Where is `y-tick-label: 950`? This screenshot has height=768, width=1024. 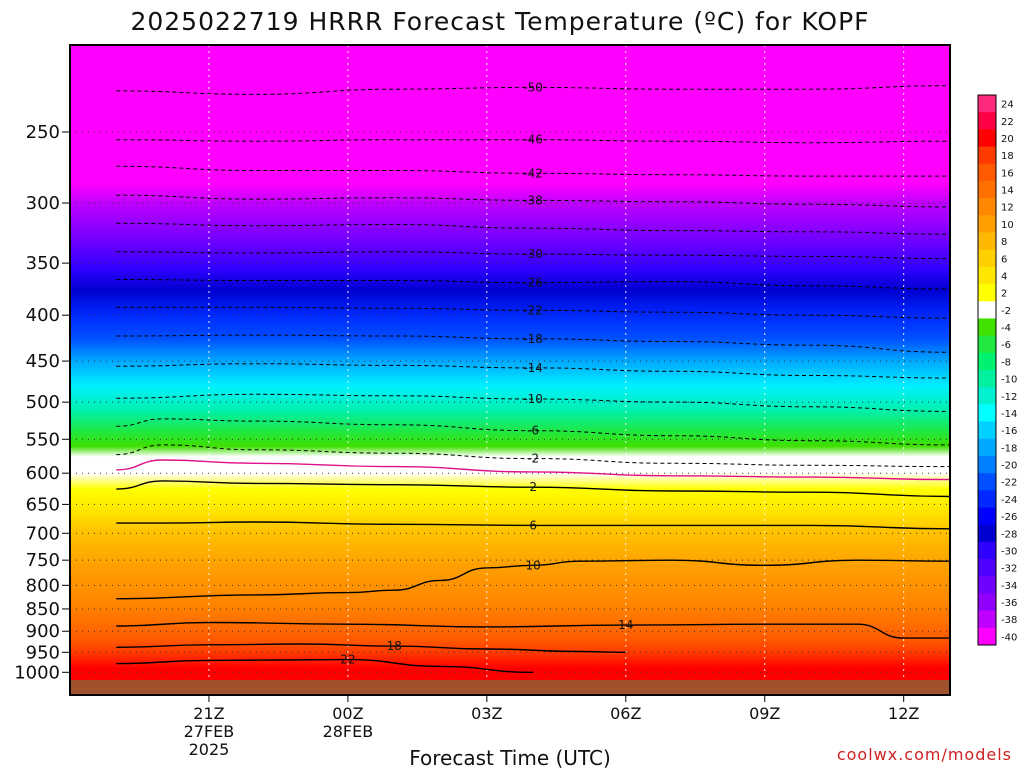
y-tick-label: 950 is located at coordinates (43, 652).